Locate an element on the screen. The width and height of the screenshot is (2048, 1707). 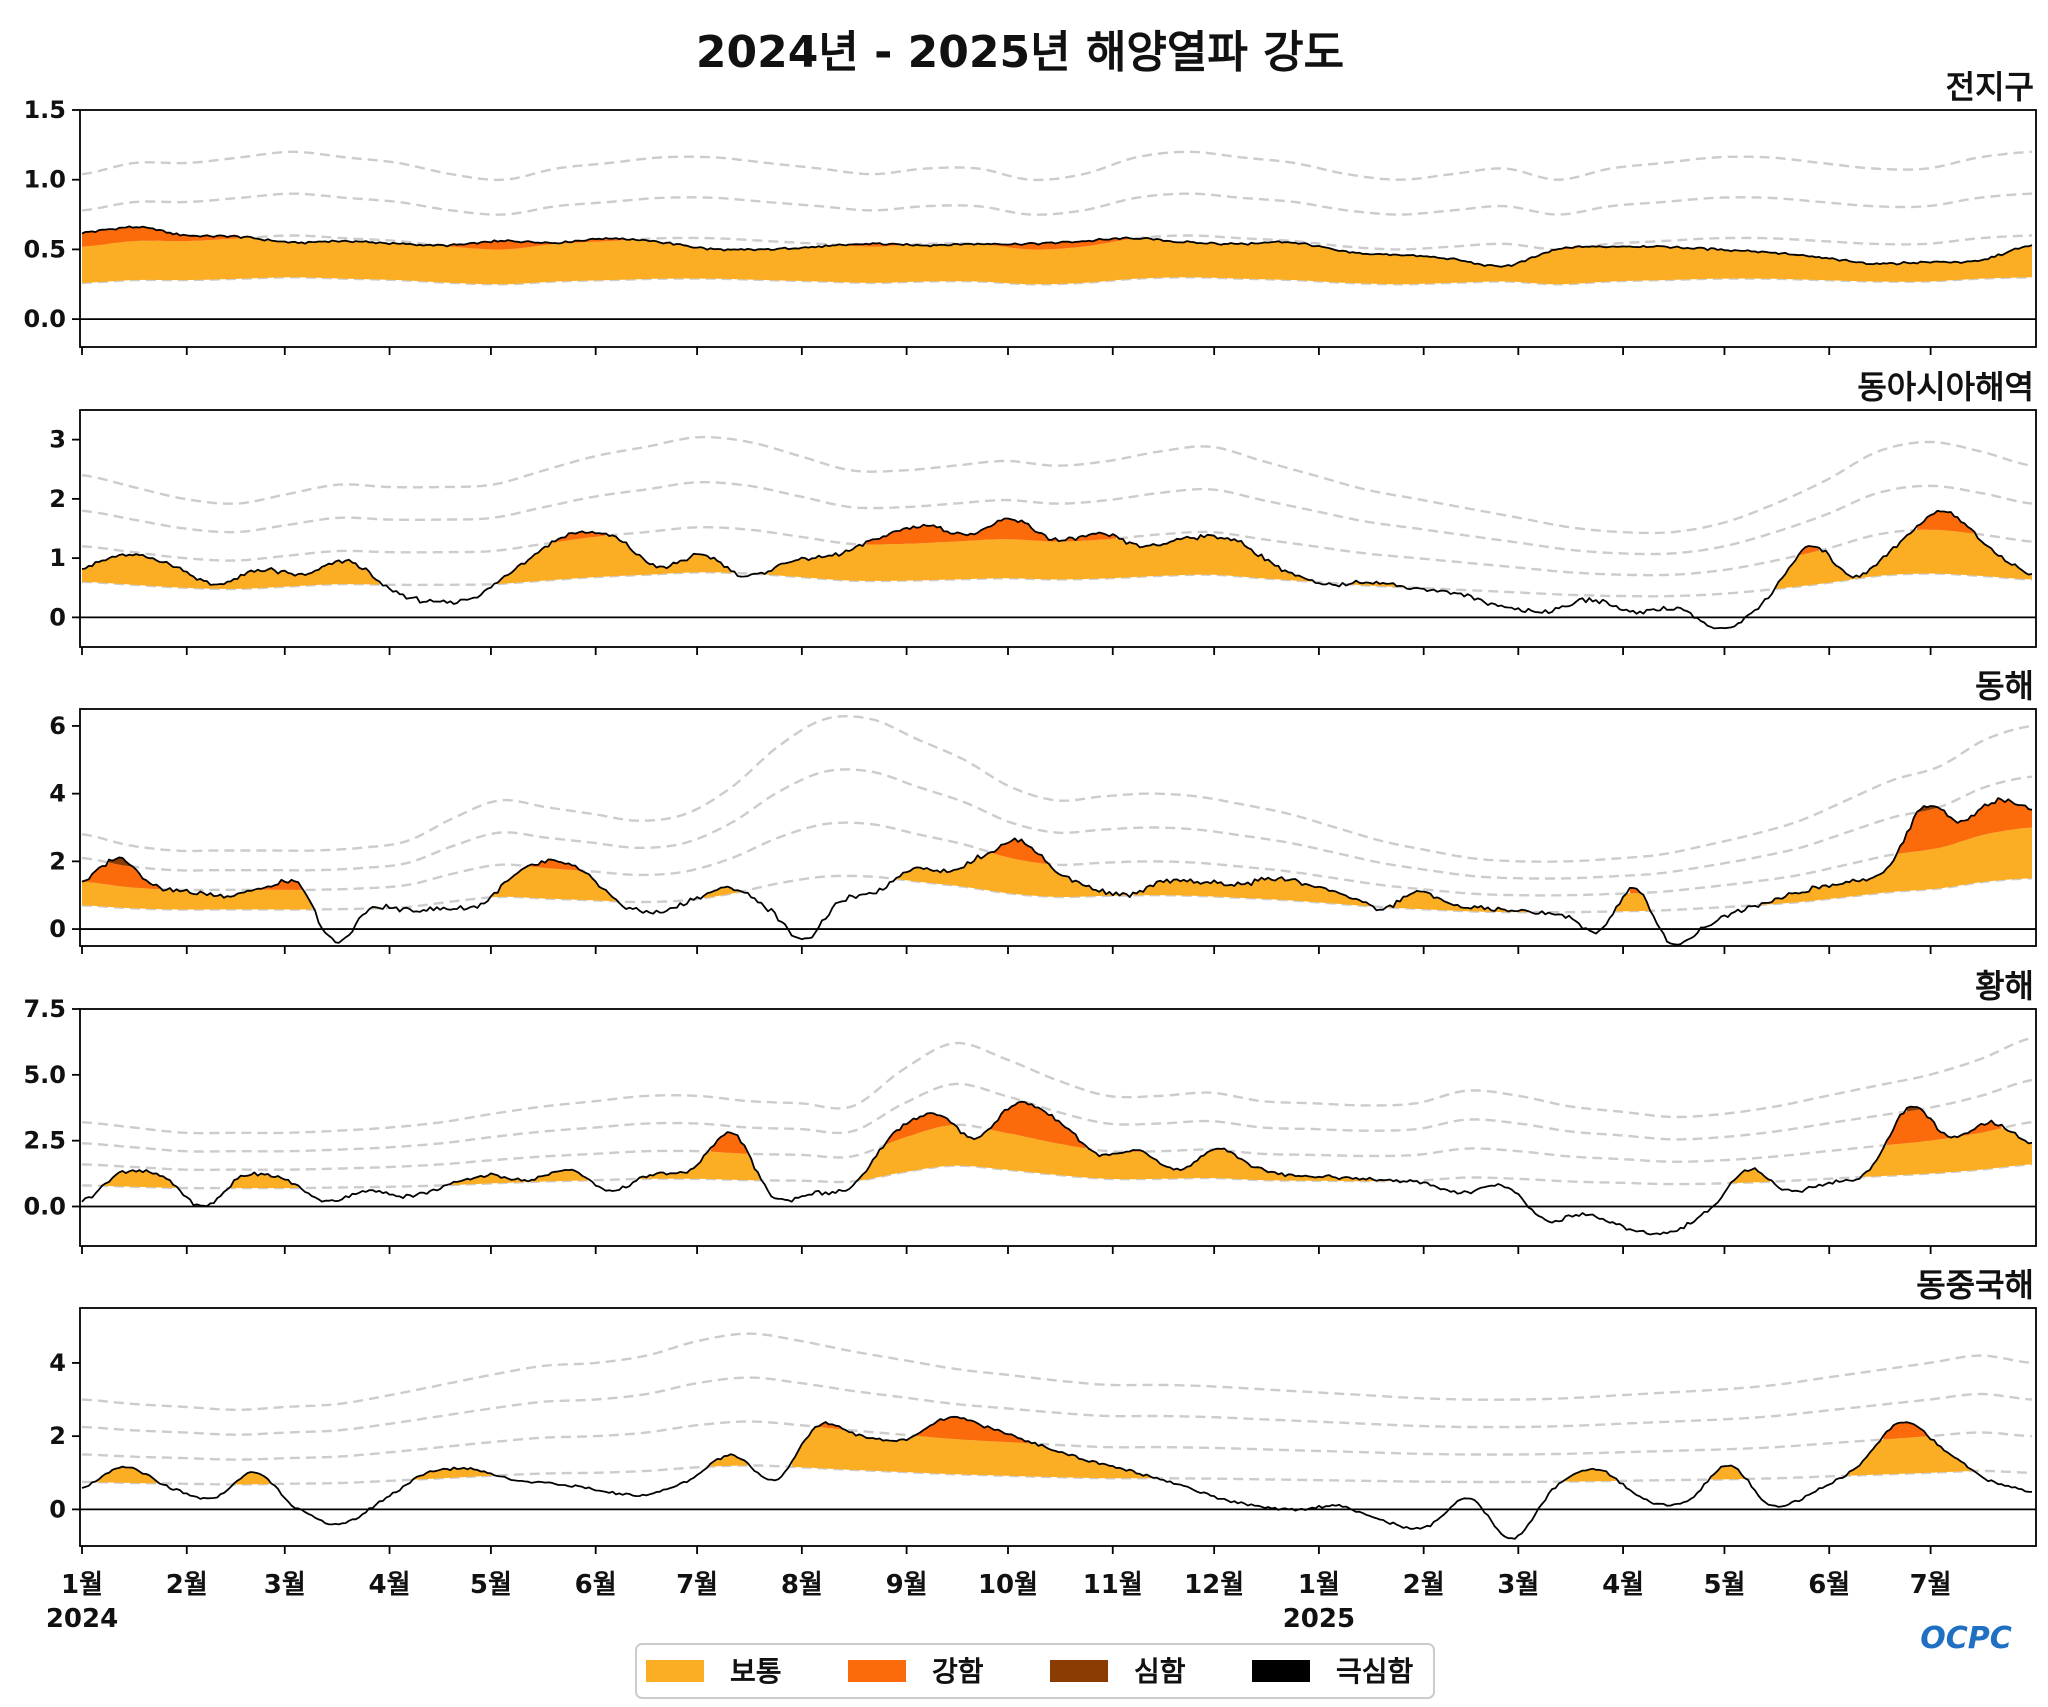
x-month-label: 11월 is located at coordinates (1113, 1585).